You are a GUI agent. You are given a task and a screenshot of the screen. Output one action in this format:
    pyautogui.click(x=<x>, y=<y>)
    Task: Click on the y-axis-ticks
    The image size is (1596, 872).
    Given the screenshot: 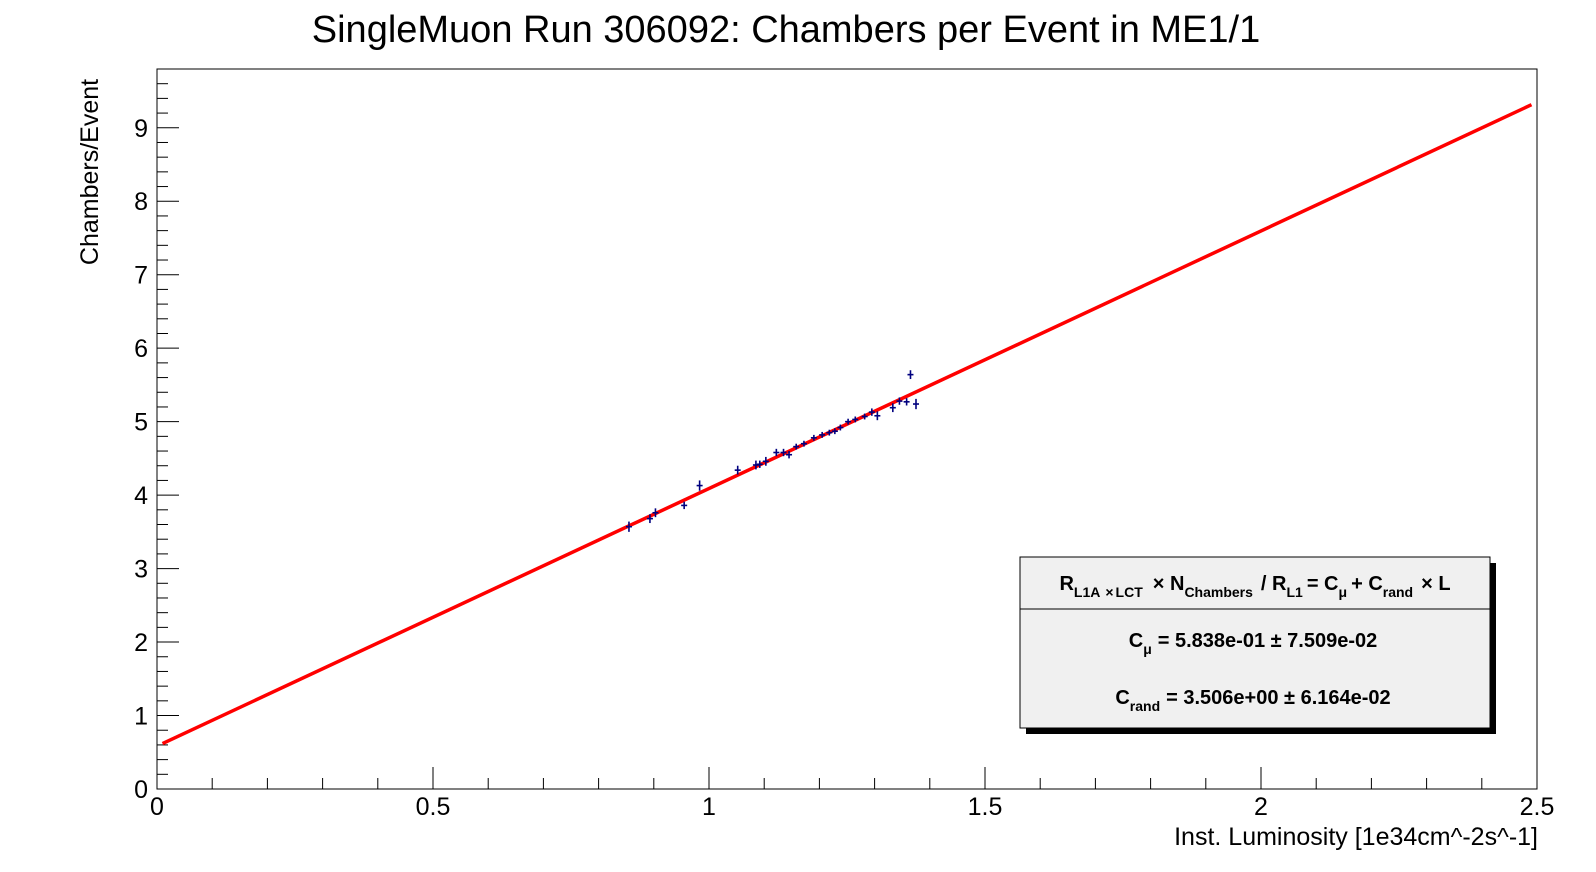 What is the action you would take?
    pyautogui.click(x=168, y=429)
    